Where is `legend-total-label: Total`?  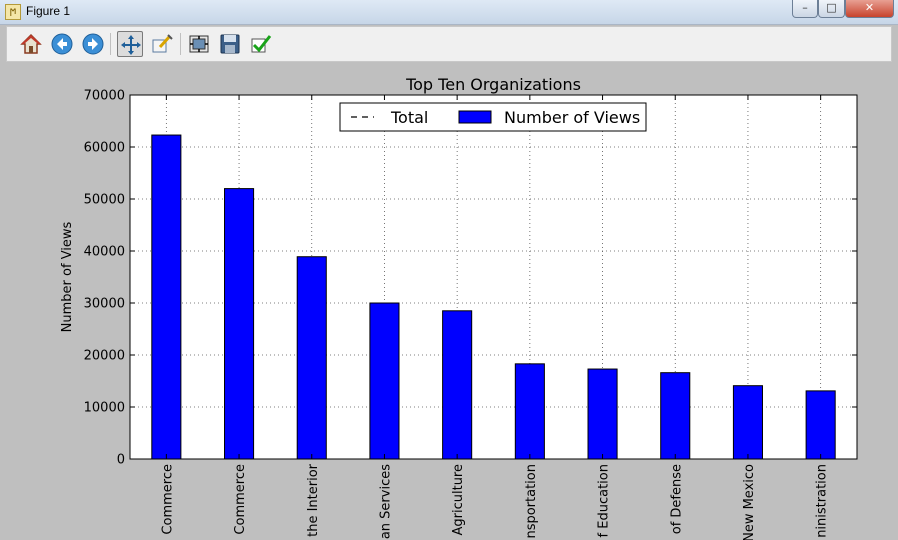 legend-total-label: Total is located at coordinates (409, 117).